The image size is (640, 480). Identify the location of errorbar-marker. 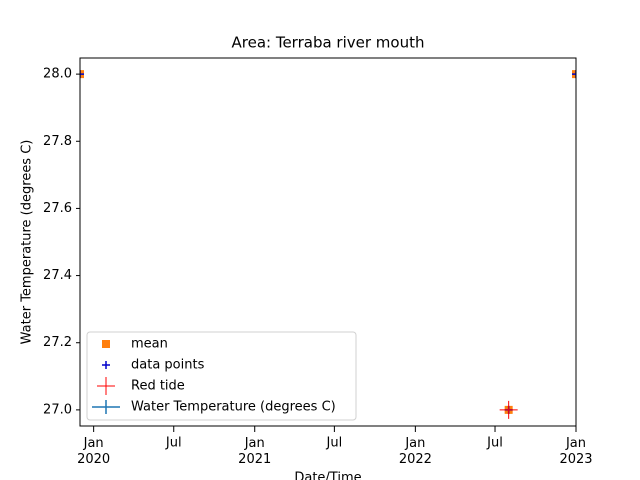
(106, 407).